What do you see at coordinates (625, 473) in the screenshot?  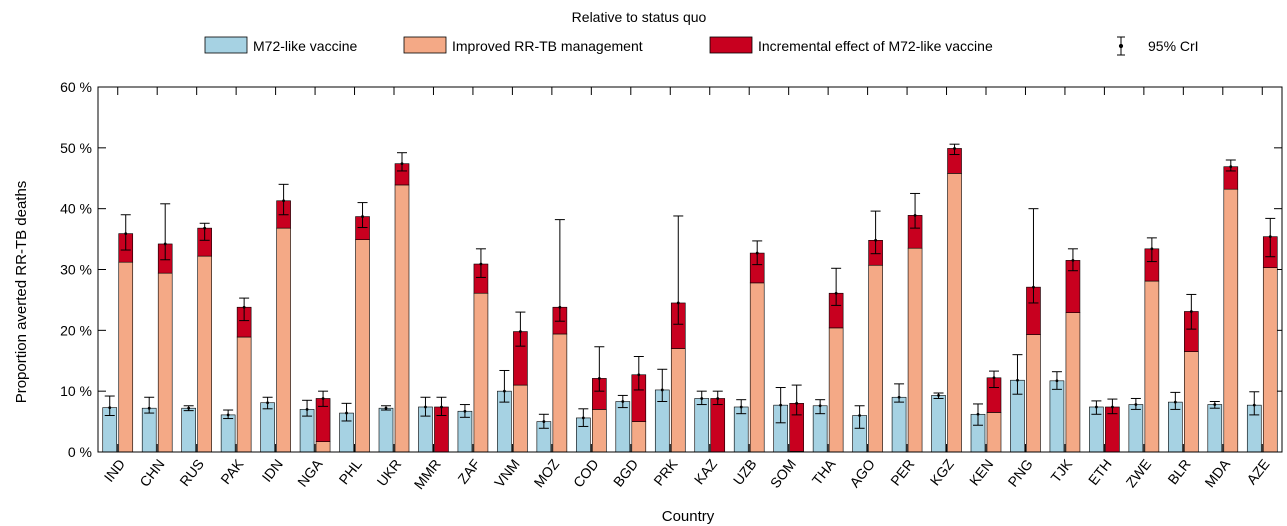 I see `x-tick-label: BGD` at bounding box center [625, 473].